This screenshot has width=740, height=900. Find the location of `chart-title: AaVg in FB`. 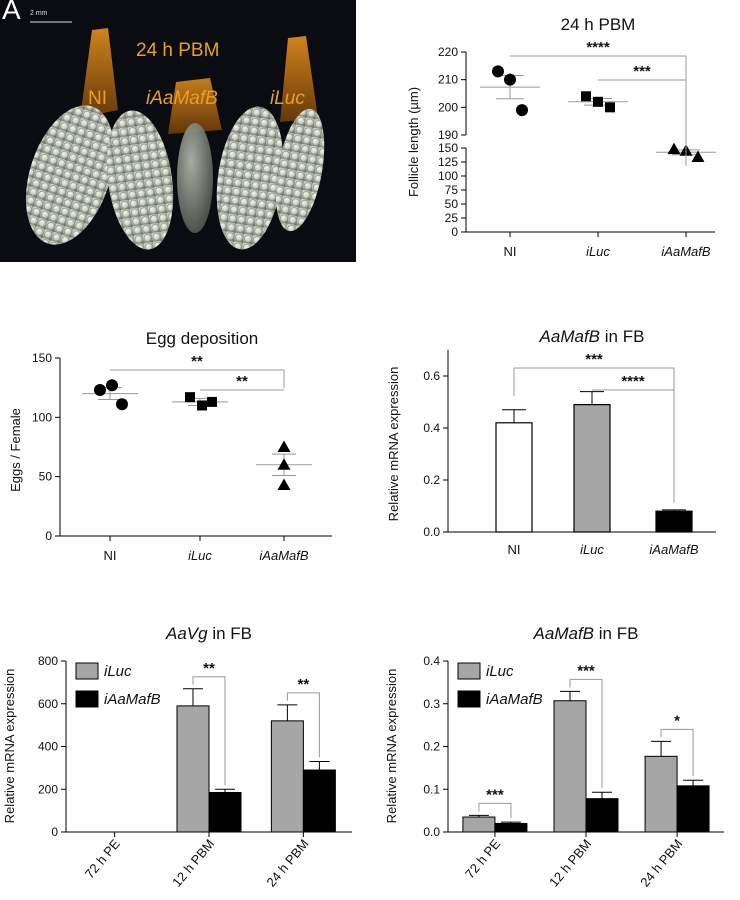

chart-title: AaVg in FB is located at coordinates (208, 633).